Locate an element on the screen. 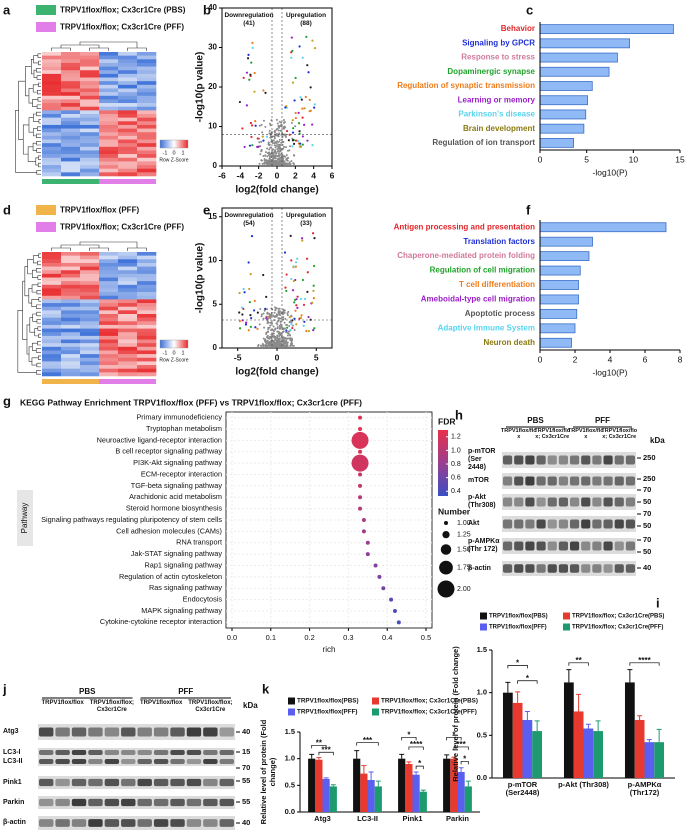  y-tick-label: 0.0 is located at coordinates (482, 777).